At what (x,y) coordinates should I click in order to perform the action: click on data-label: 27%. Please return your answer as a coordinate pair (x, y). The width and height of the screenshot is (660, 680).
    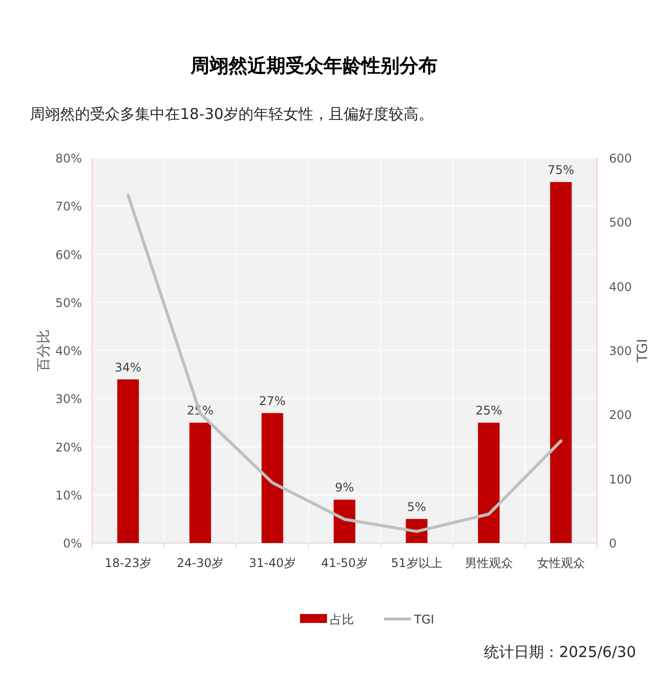
    Looking at the image, I should click on (272, 401).